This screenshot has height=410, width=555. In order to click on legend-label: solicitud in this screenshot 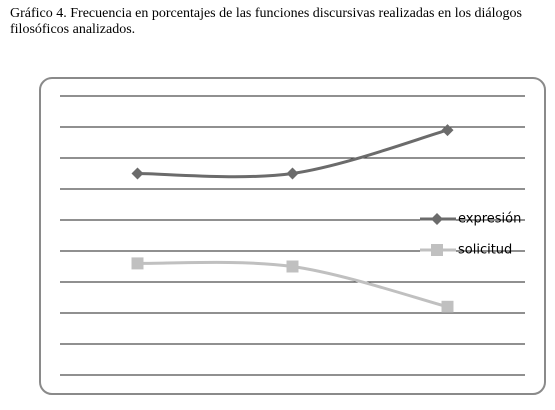, I will do `click(485, 250)`.